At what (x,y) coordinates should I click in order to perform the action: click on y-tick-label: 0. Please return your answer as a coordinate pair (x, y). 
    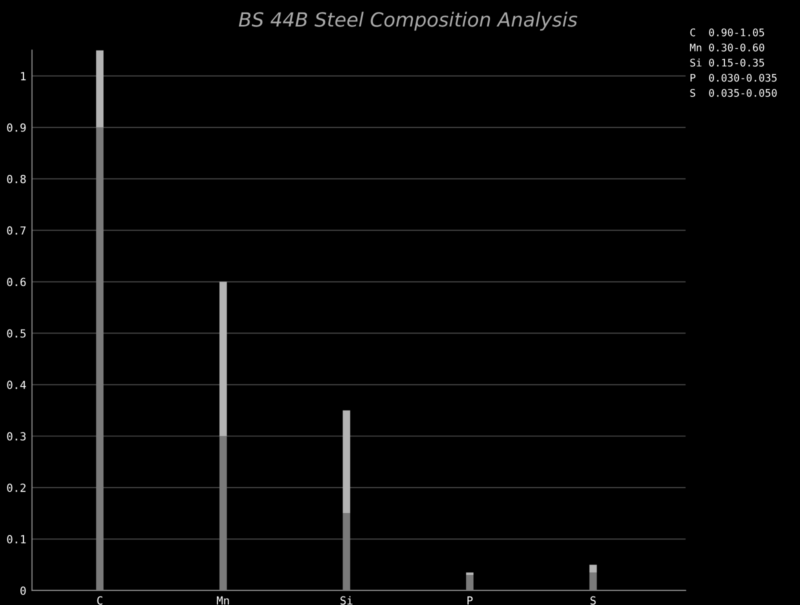
    Looking at the image, I should click on (23, 590).